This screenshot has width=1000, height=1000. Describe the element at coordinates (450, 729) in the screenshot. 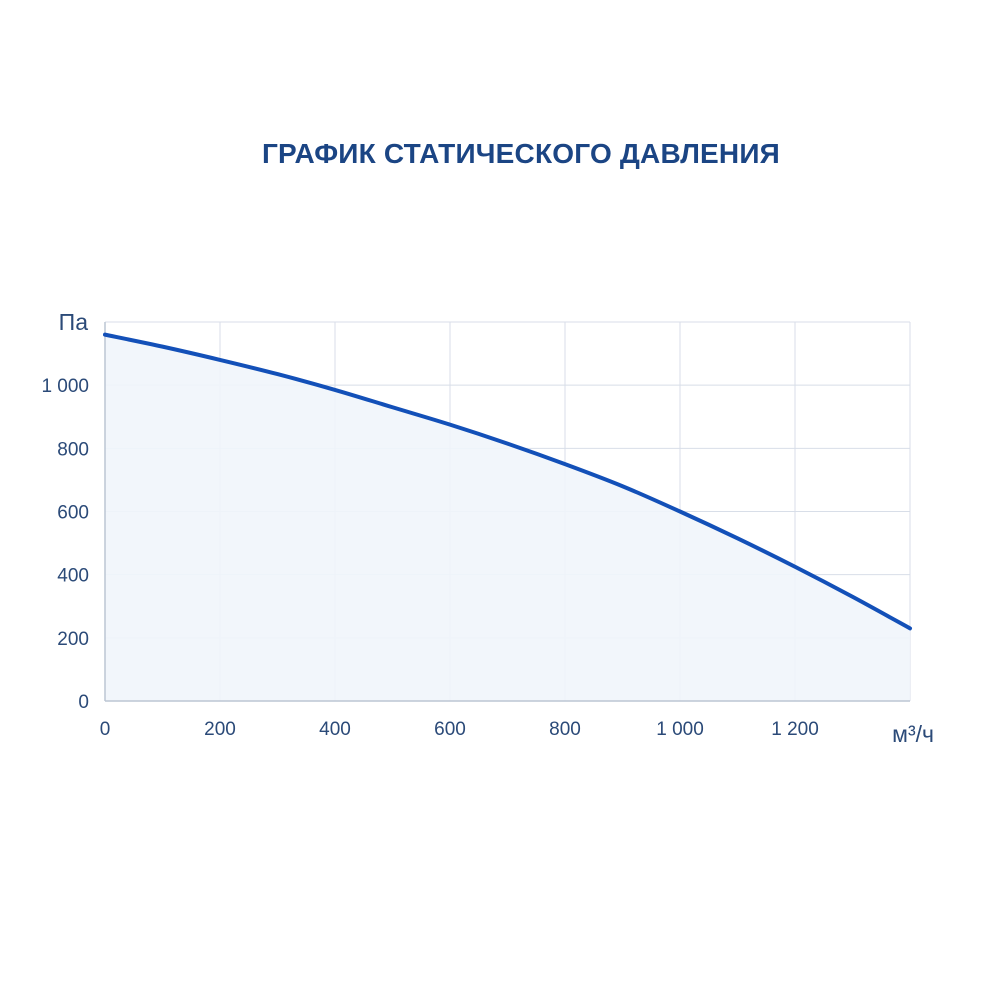

I see `x-tick-label: 600` at that location.